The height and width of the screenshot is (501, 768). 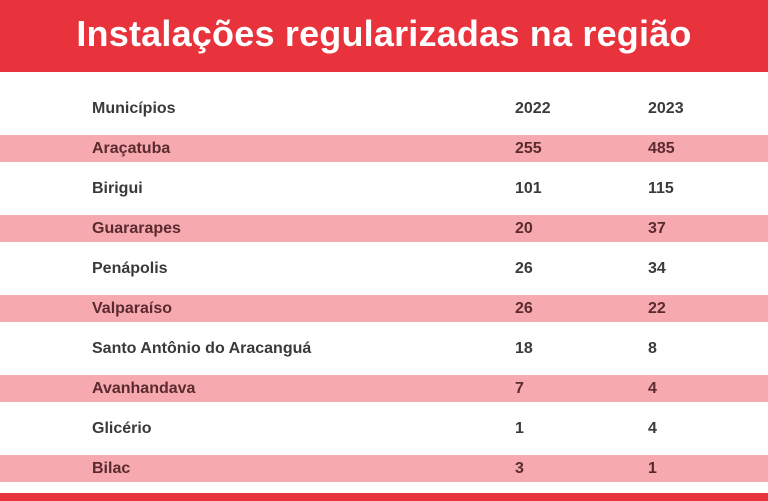 What do you see at coordinates (524, 228) in the screenshot?
I see `value-2022-cell: 20` at bounding box center [524, 228].